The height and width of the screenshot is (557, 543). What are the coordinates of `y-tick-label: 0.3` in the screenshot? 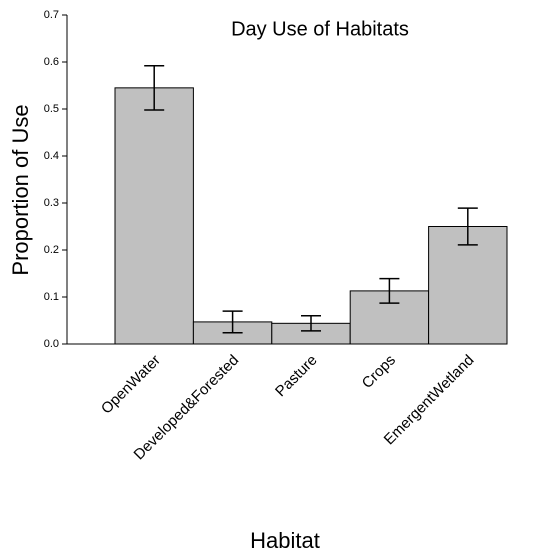 It's located at (51, 203).